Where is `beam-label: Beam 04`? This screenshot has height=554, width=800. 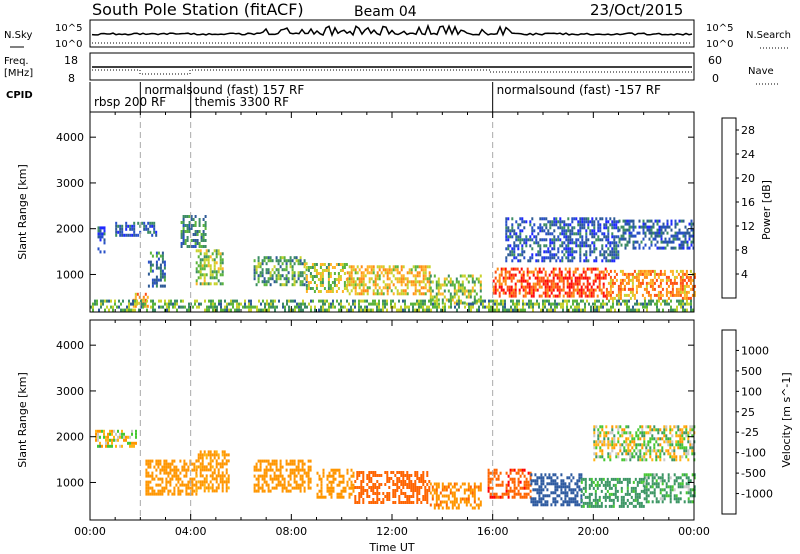 beam-label: Beam 04 is located at coordinates (385, 12).